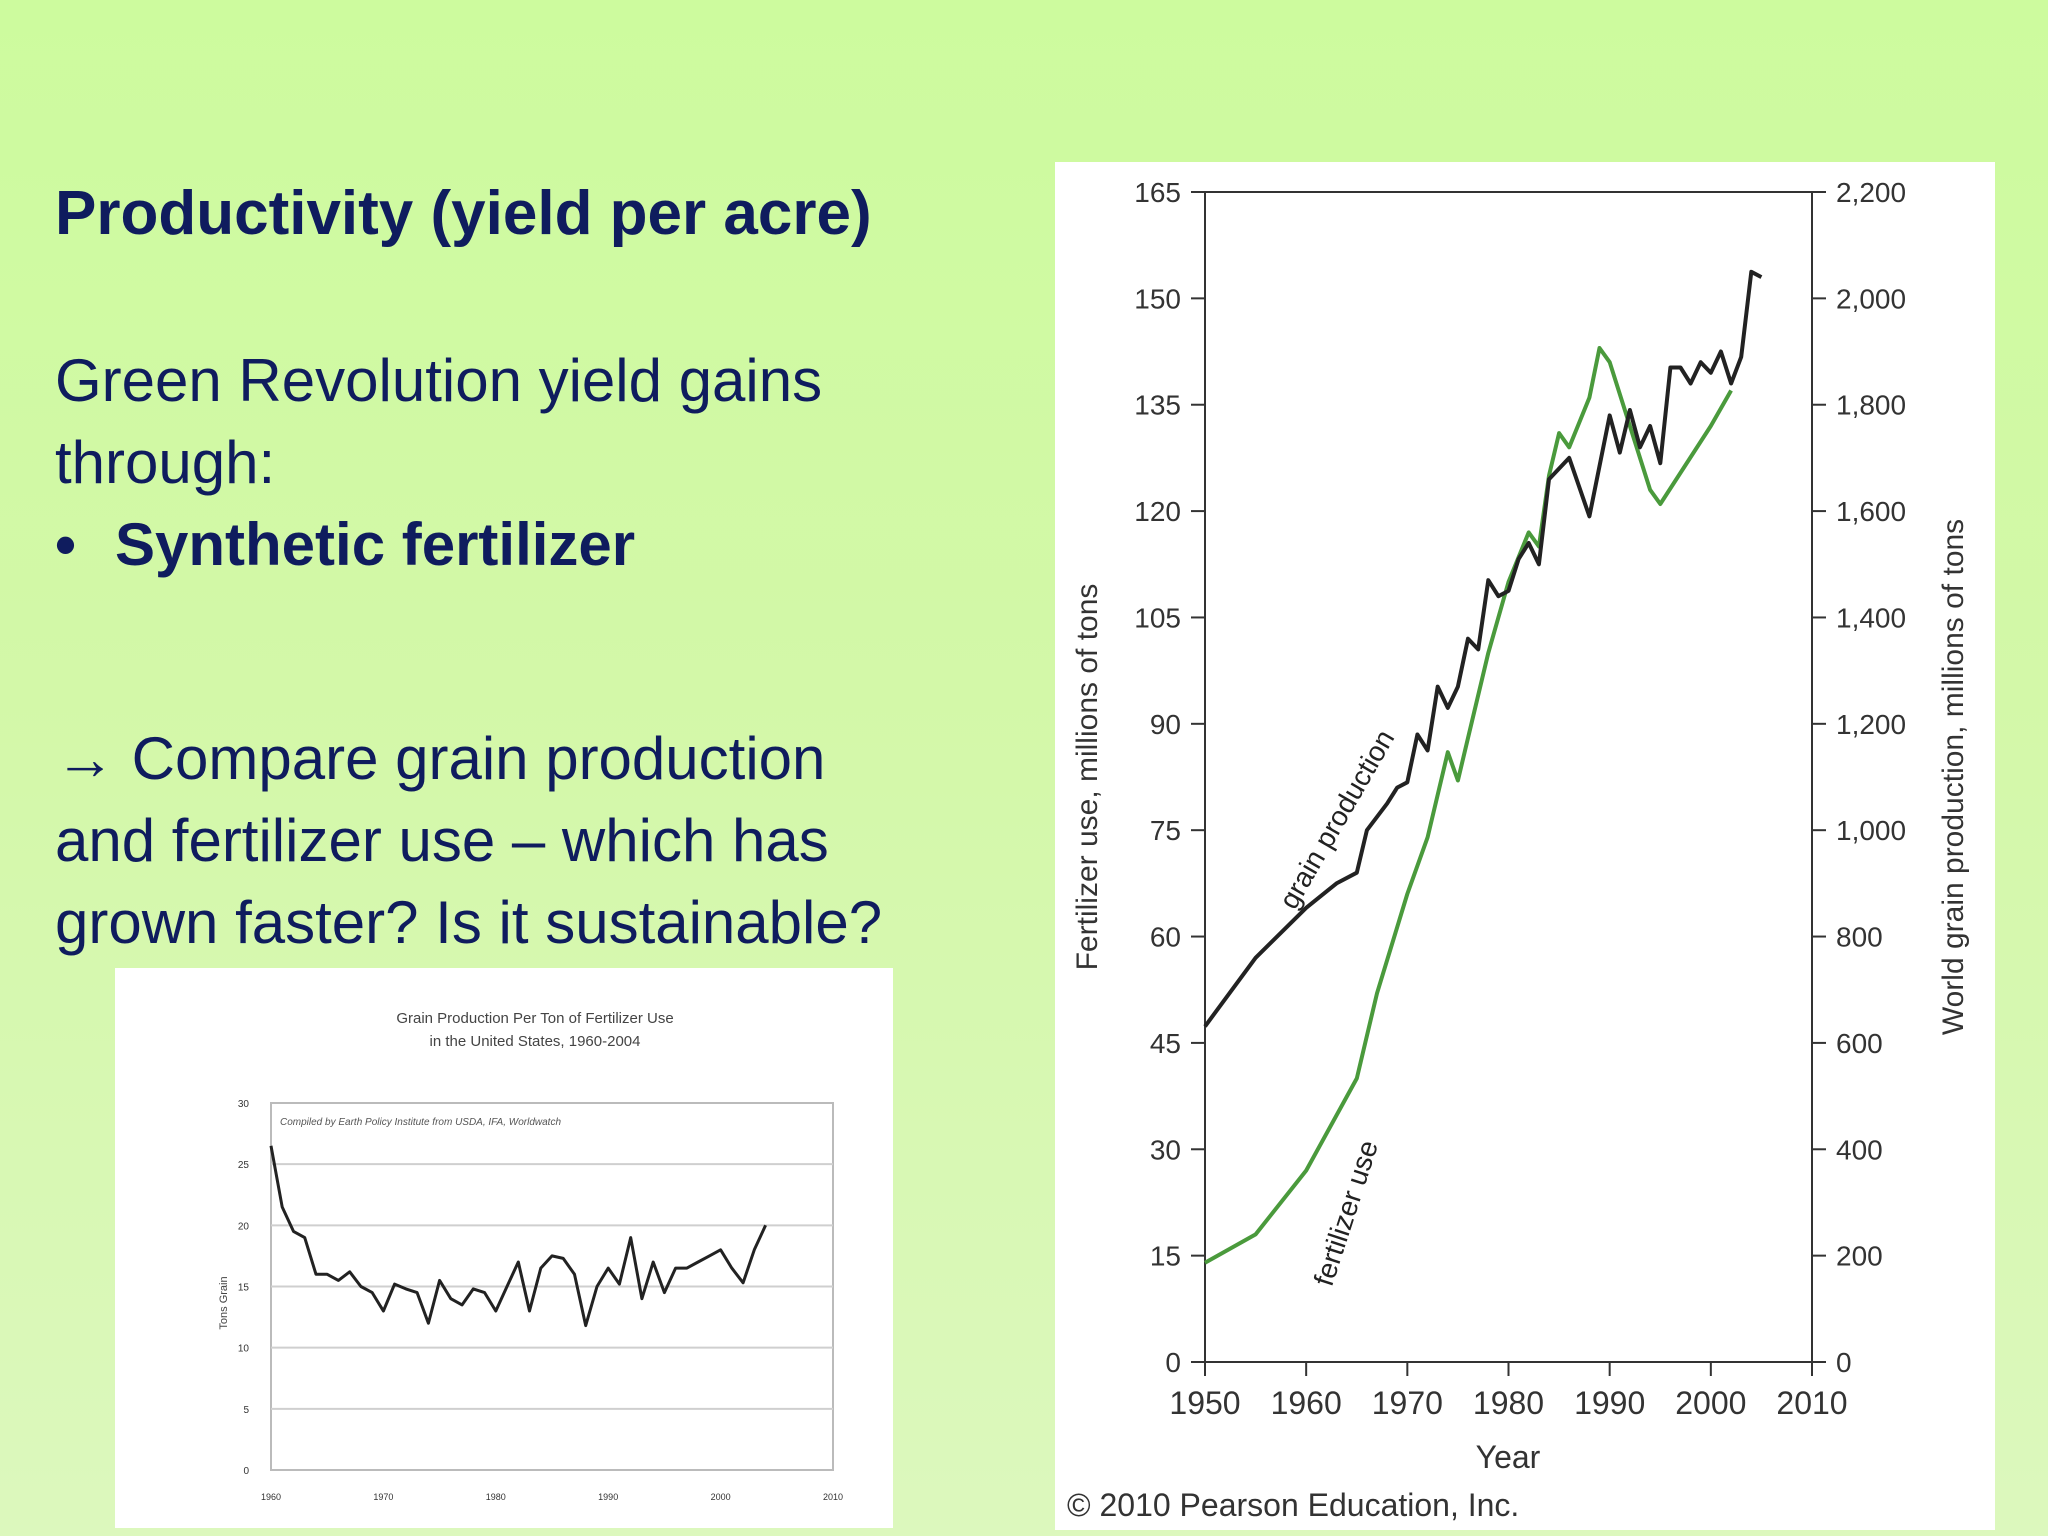  I want to click on y-tick-label: 165, so click(1157, 192).